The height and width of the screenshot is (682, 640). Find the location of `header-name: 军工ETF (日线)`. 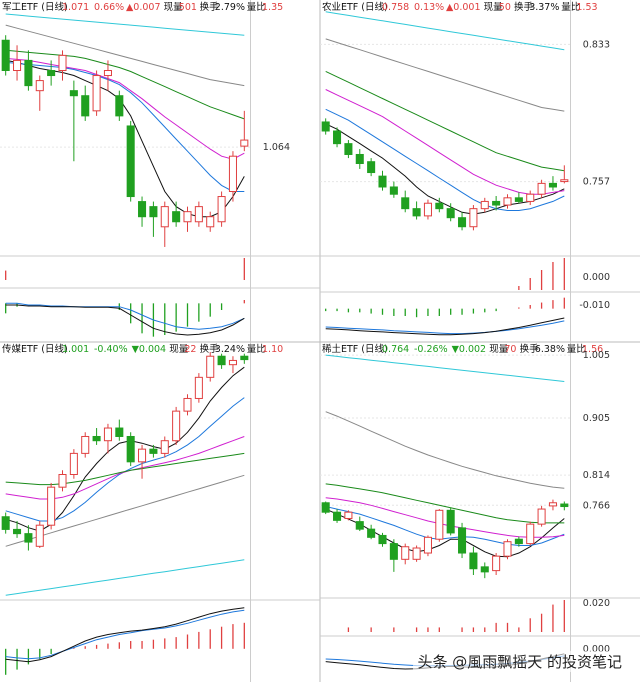

header-name: 军工ETF (日线) is located at coordinates (35, 7).